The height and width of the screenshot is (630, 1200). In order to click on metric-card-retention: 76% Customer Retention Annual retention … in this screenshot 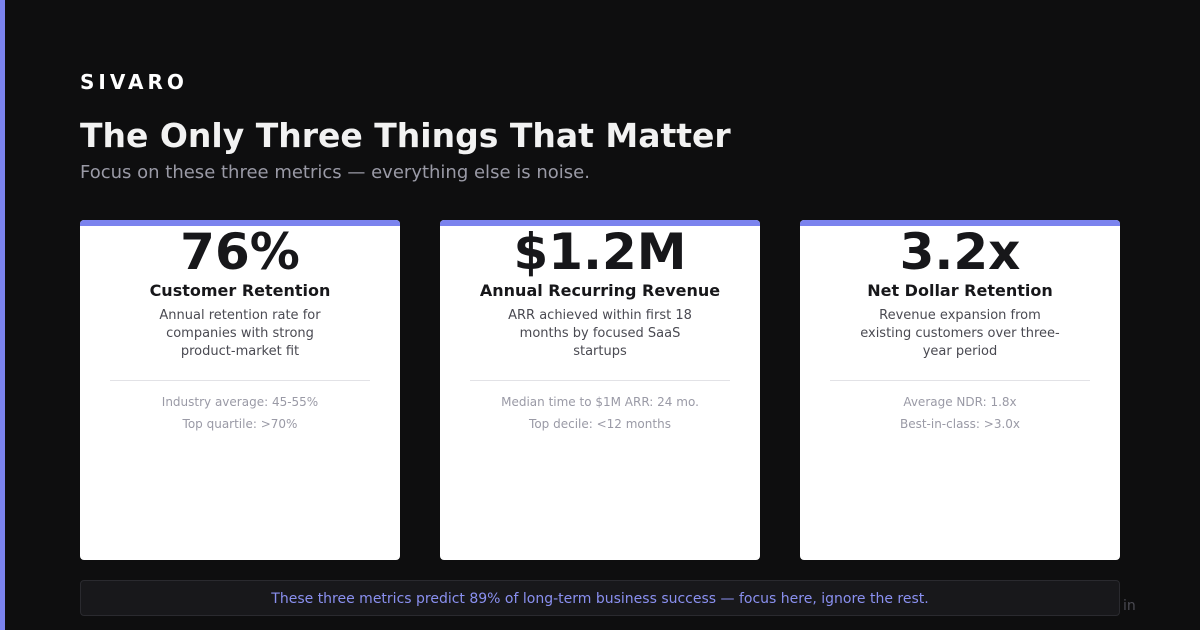, I will do `click(240, 390)`.